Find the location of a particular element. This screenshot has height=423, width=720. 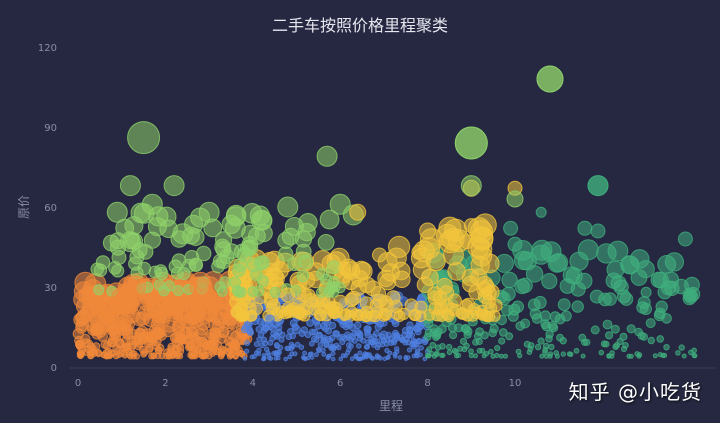

x-tick-label: 8 is located at coordinates (427, 383).